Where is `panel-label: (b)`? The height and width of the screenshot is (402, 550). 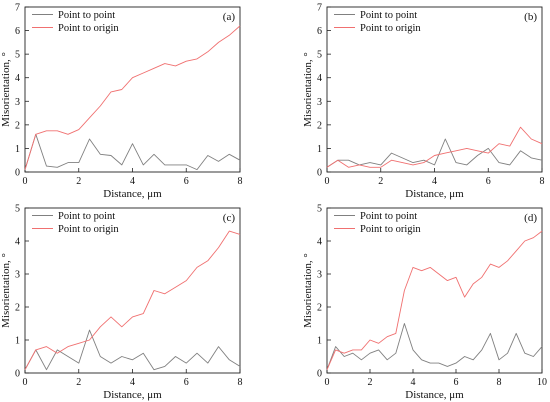 panel-label: (b) is located at coordinates (530, 17).